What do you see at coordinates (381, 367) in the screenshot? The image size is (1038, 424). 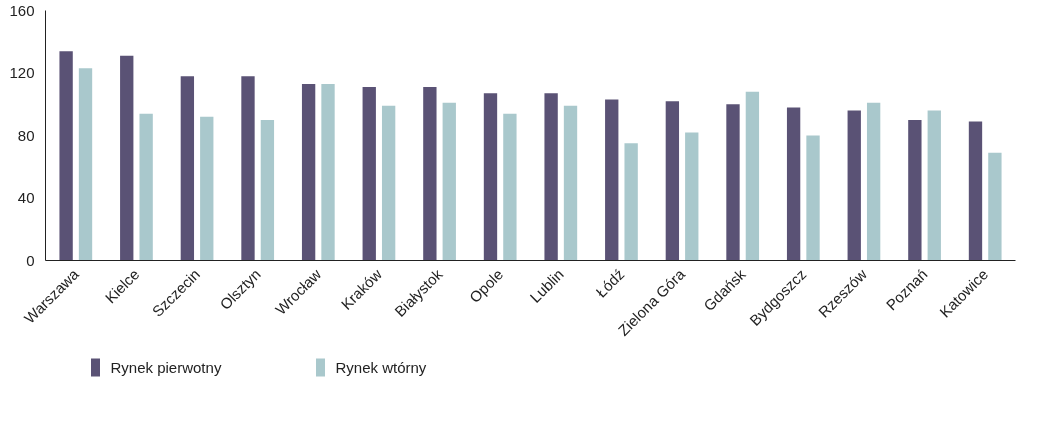 I see `legend-label: Rynek wtórny` at bounding box center [381, 367].